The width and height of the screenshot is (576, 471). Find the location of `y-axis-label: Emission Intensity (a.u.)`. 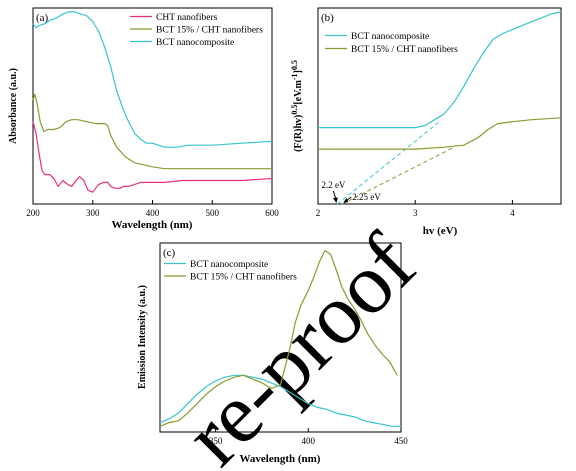

y-axis-label: Emission Intensity (a.u.) is located at coordinates (142, 337).